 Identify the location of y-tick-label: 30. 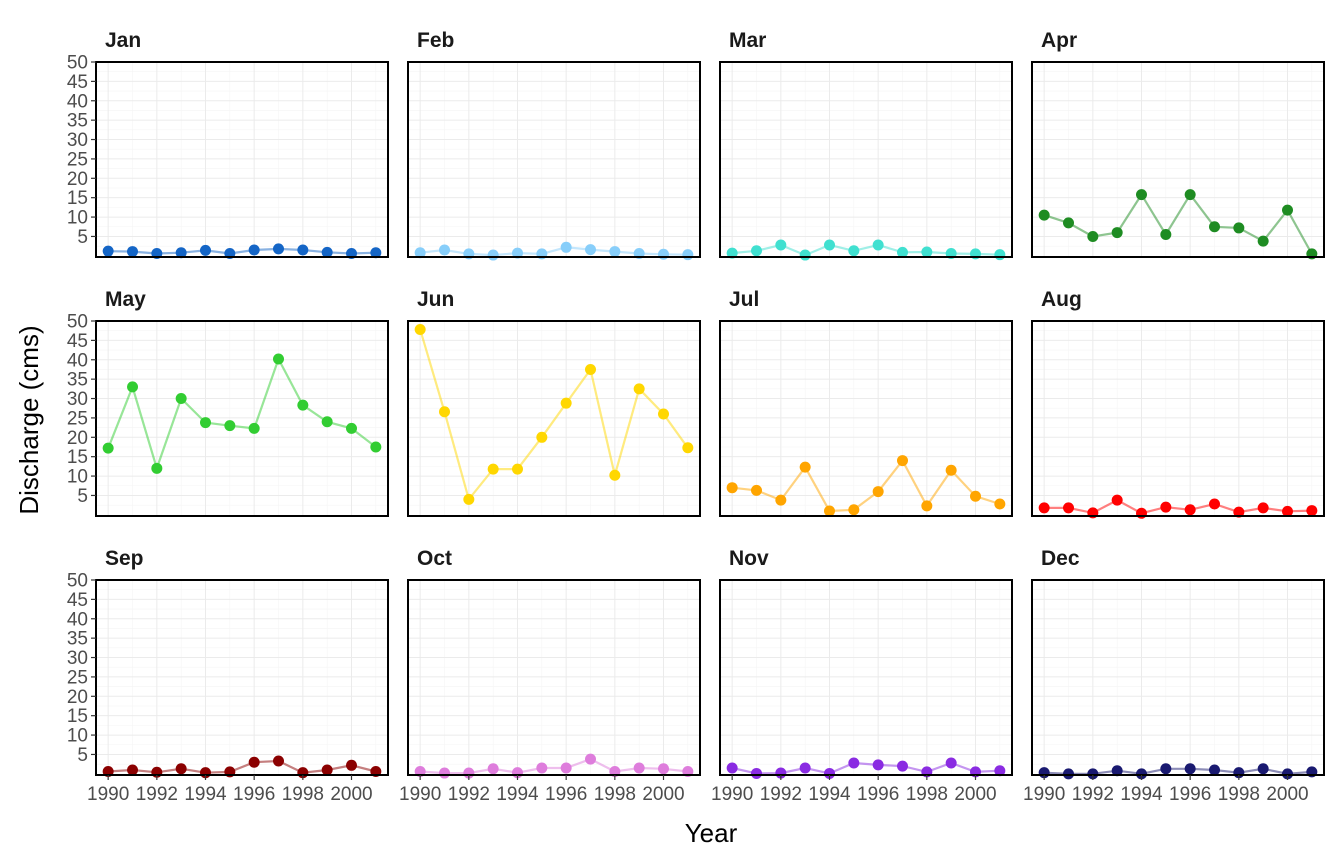
(77, 658).